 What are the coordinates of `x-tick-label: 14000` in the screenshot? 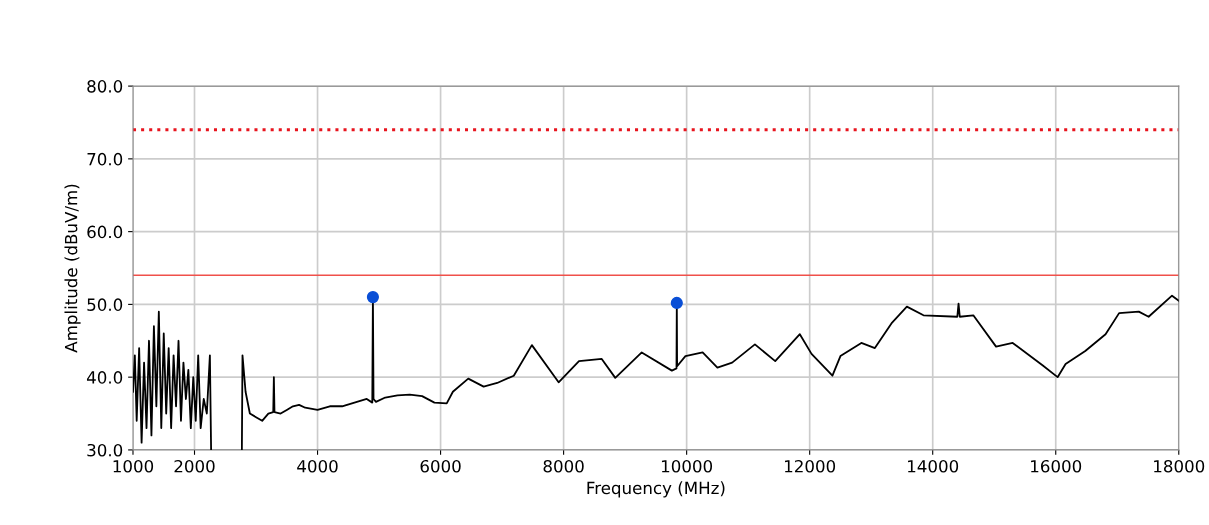 It's located at (933, 466).